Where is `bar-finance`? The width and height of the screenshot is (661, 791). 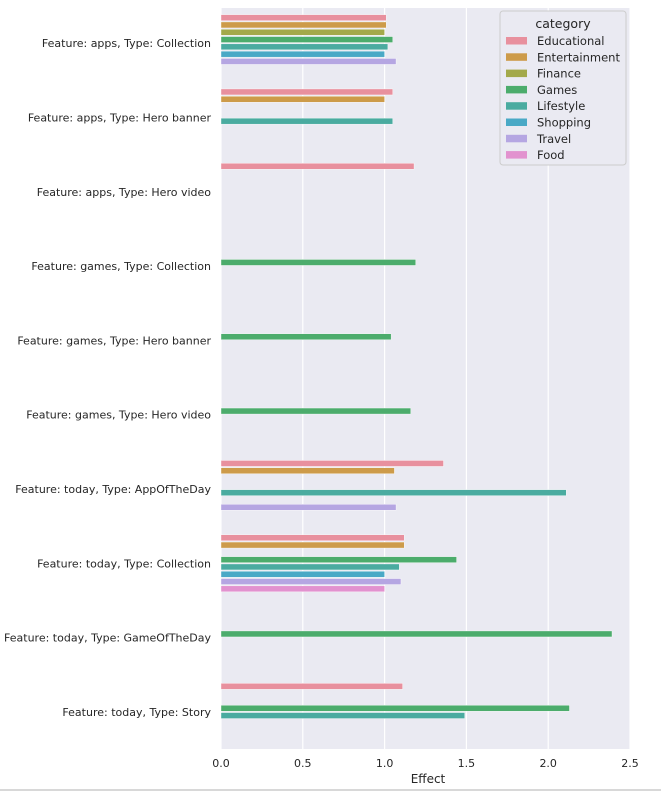 bar-finance is located at coordinates (302, 32).